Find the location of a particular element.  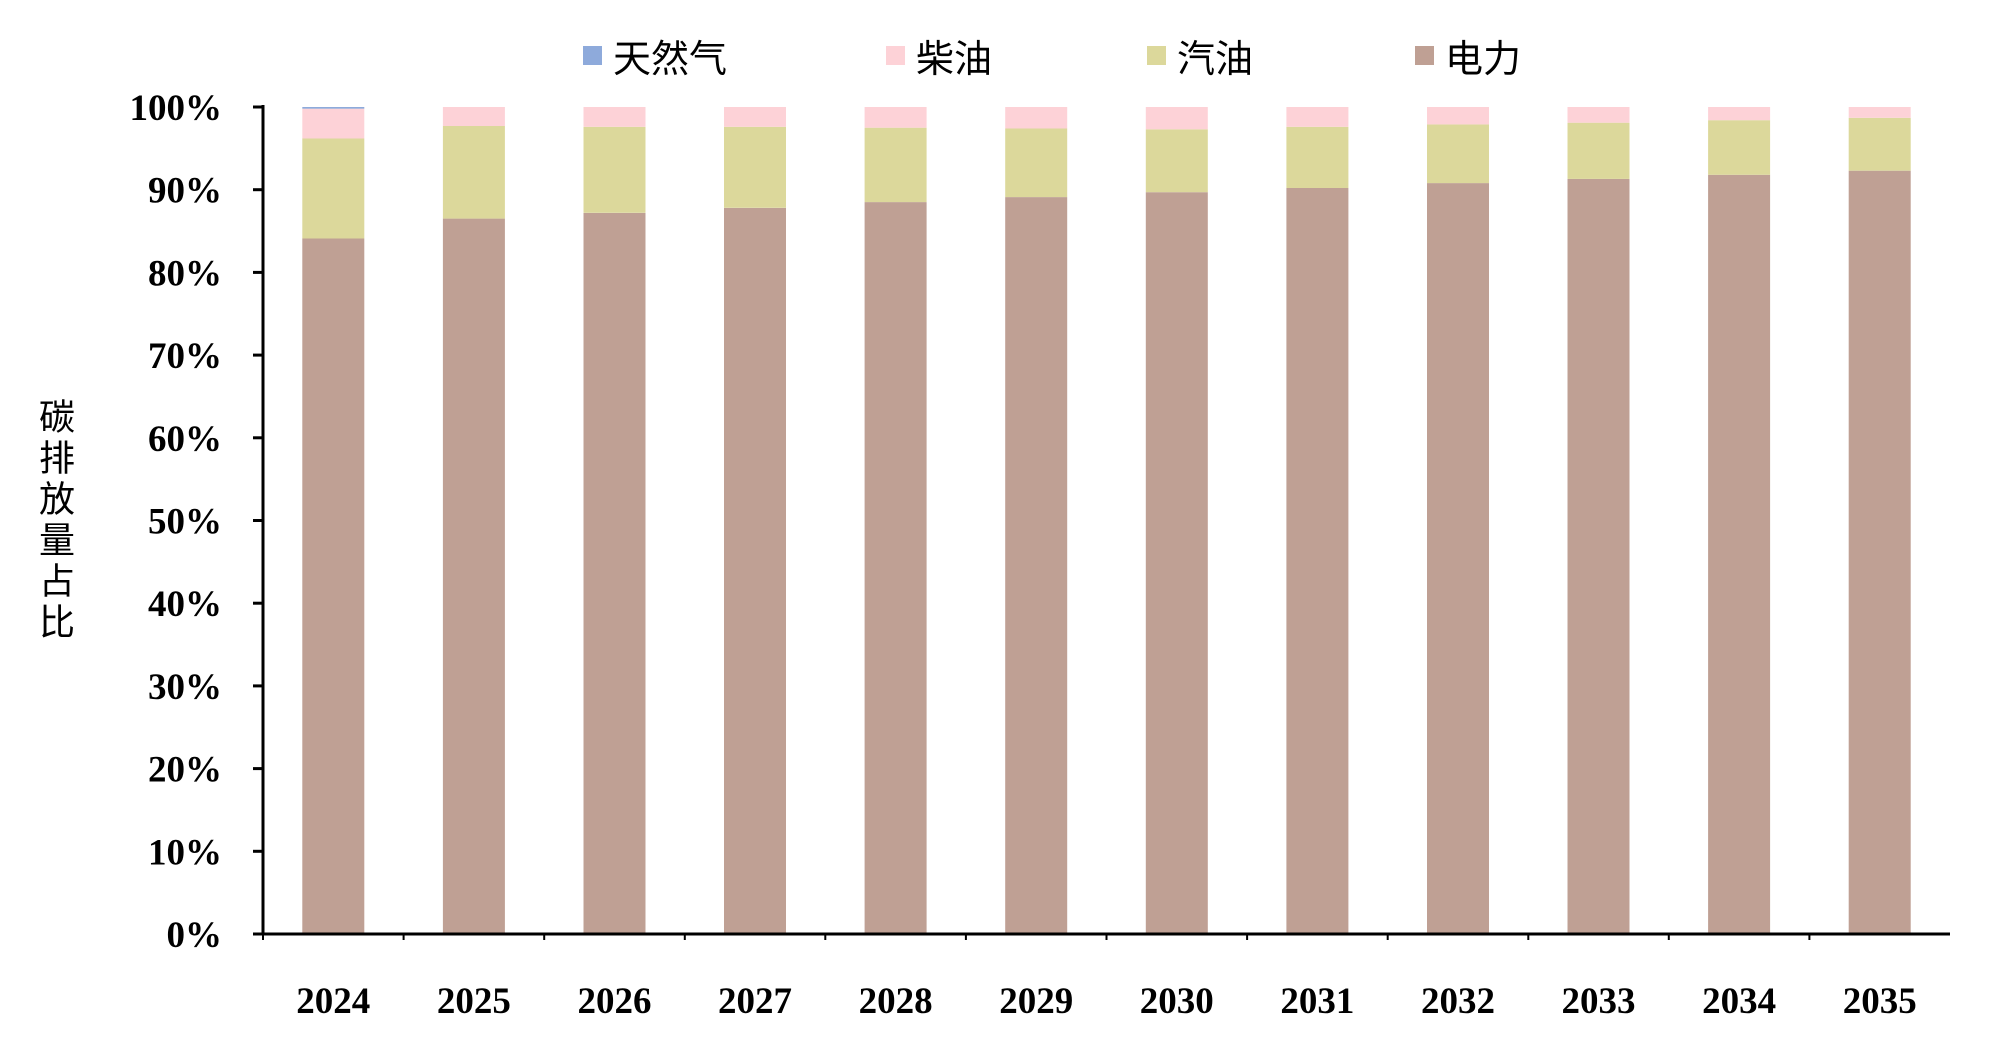

y-axis-title-char: 占 is located at coordinates (57, 582).